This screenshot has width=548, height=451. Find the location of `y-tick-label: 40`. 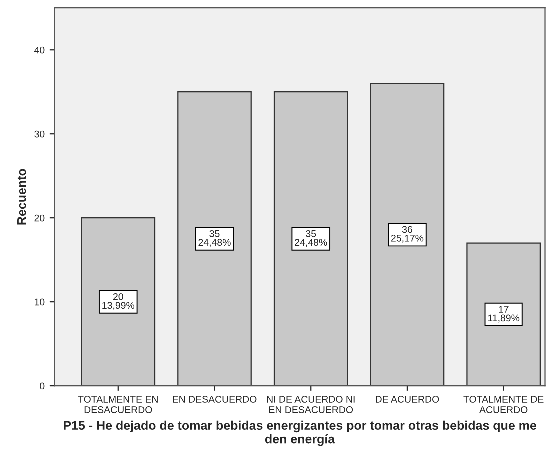

y-tick-label: 40 is located at coordinates (39, 50).